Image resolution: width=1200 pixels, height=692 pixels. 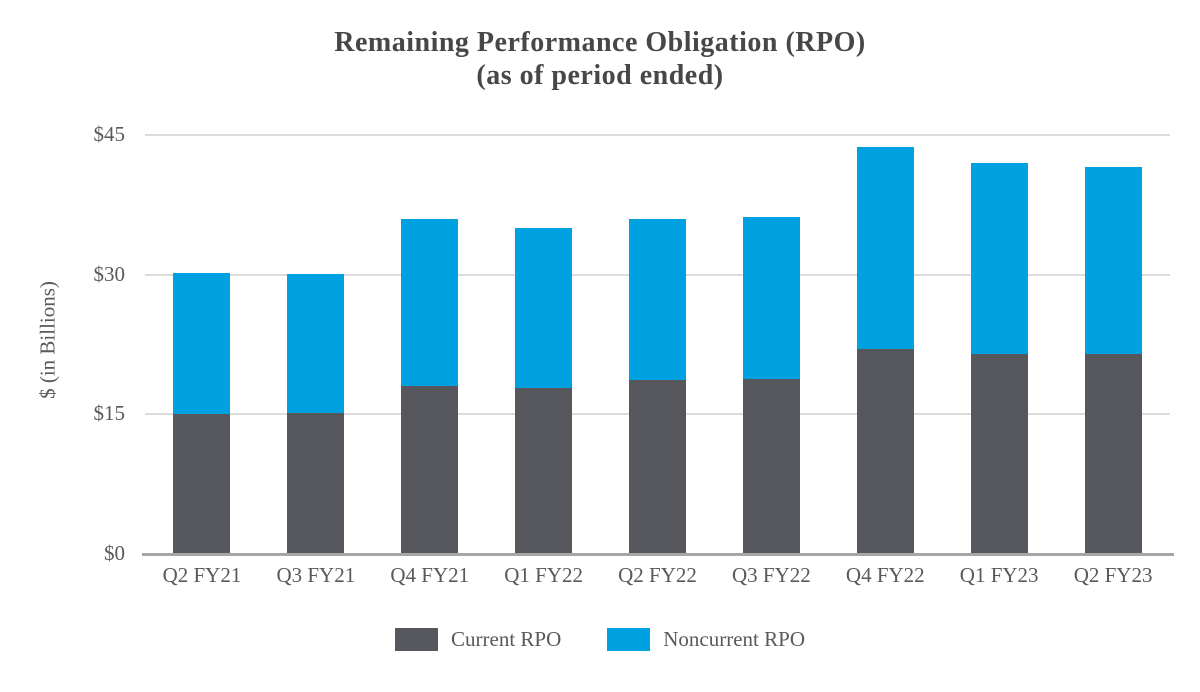 What do you see at coordinates (629, 639) in the screenshot?
I see `legend-swatch-noncurrent` at bounding box center [629, 639].